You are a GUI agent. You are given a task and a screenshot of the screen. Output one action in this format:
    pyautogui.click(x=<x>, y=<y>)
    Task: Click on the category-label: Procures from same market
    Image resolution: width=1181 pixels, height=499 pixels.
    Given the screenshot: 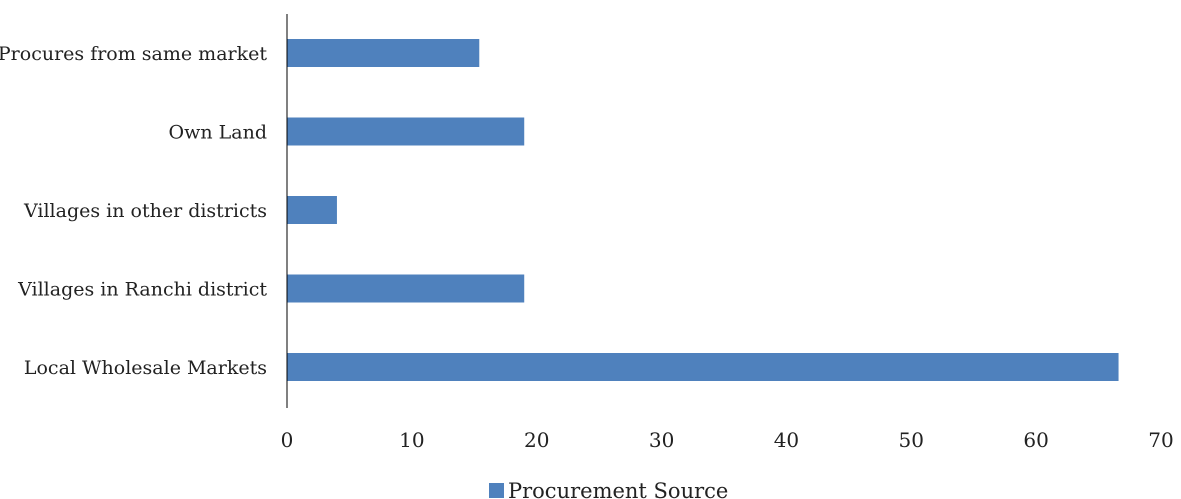 What is the action you would take?
    pyautogui.click(x=133, y=54)
    